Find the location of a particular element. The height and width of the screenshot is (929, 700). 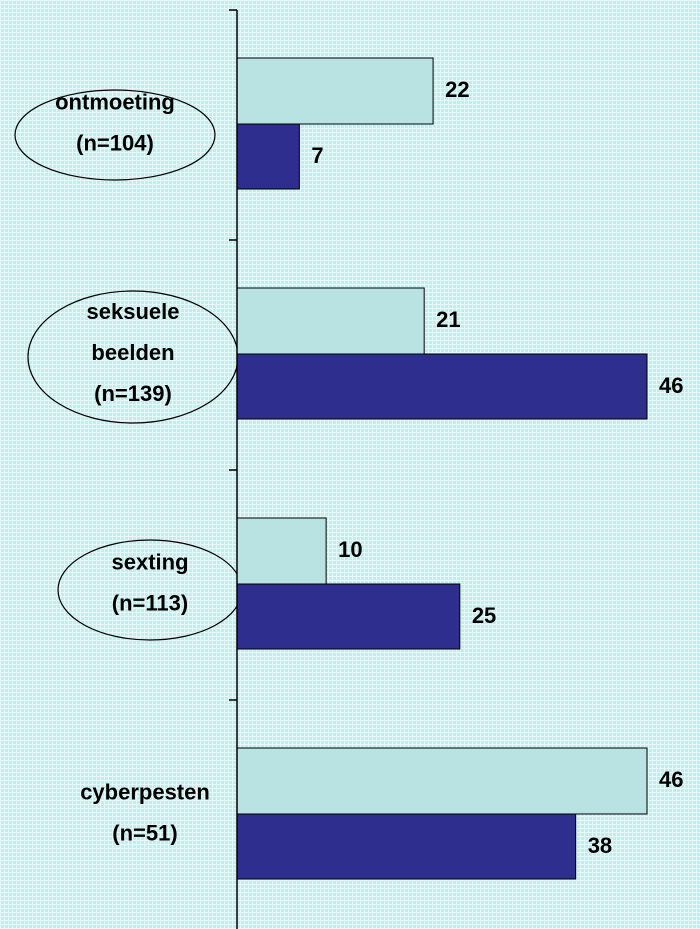

highlight-ellipse is located at coordinates (115, 135).